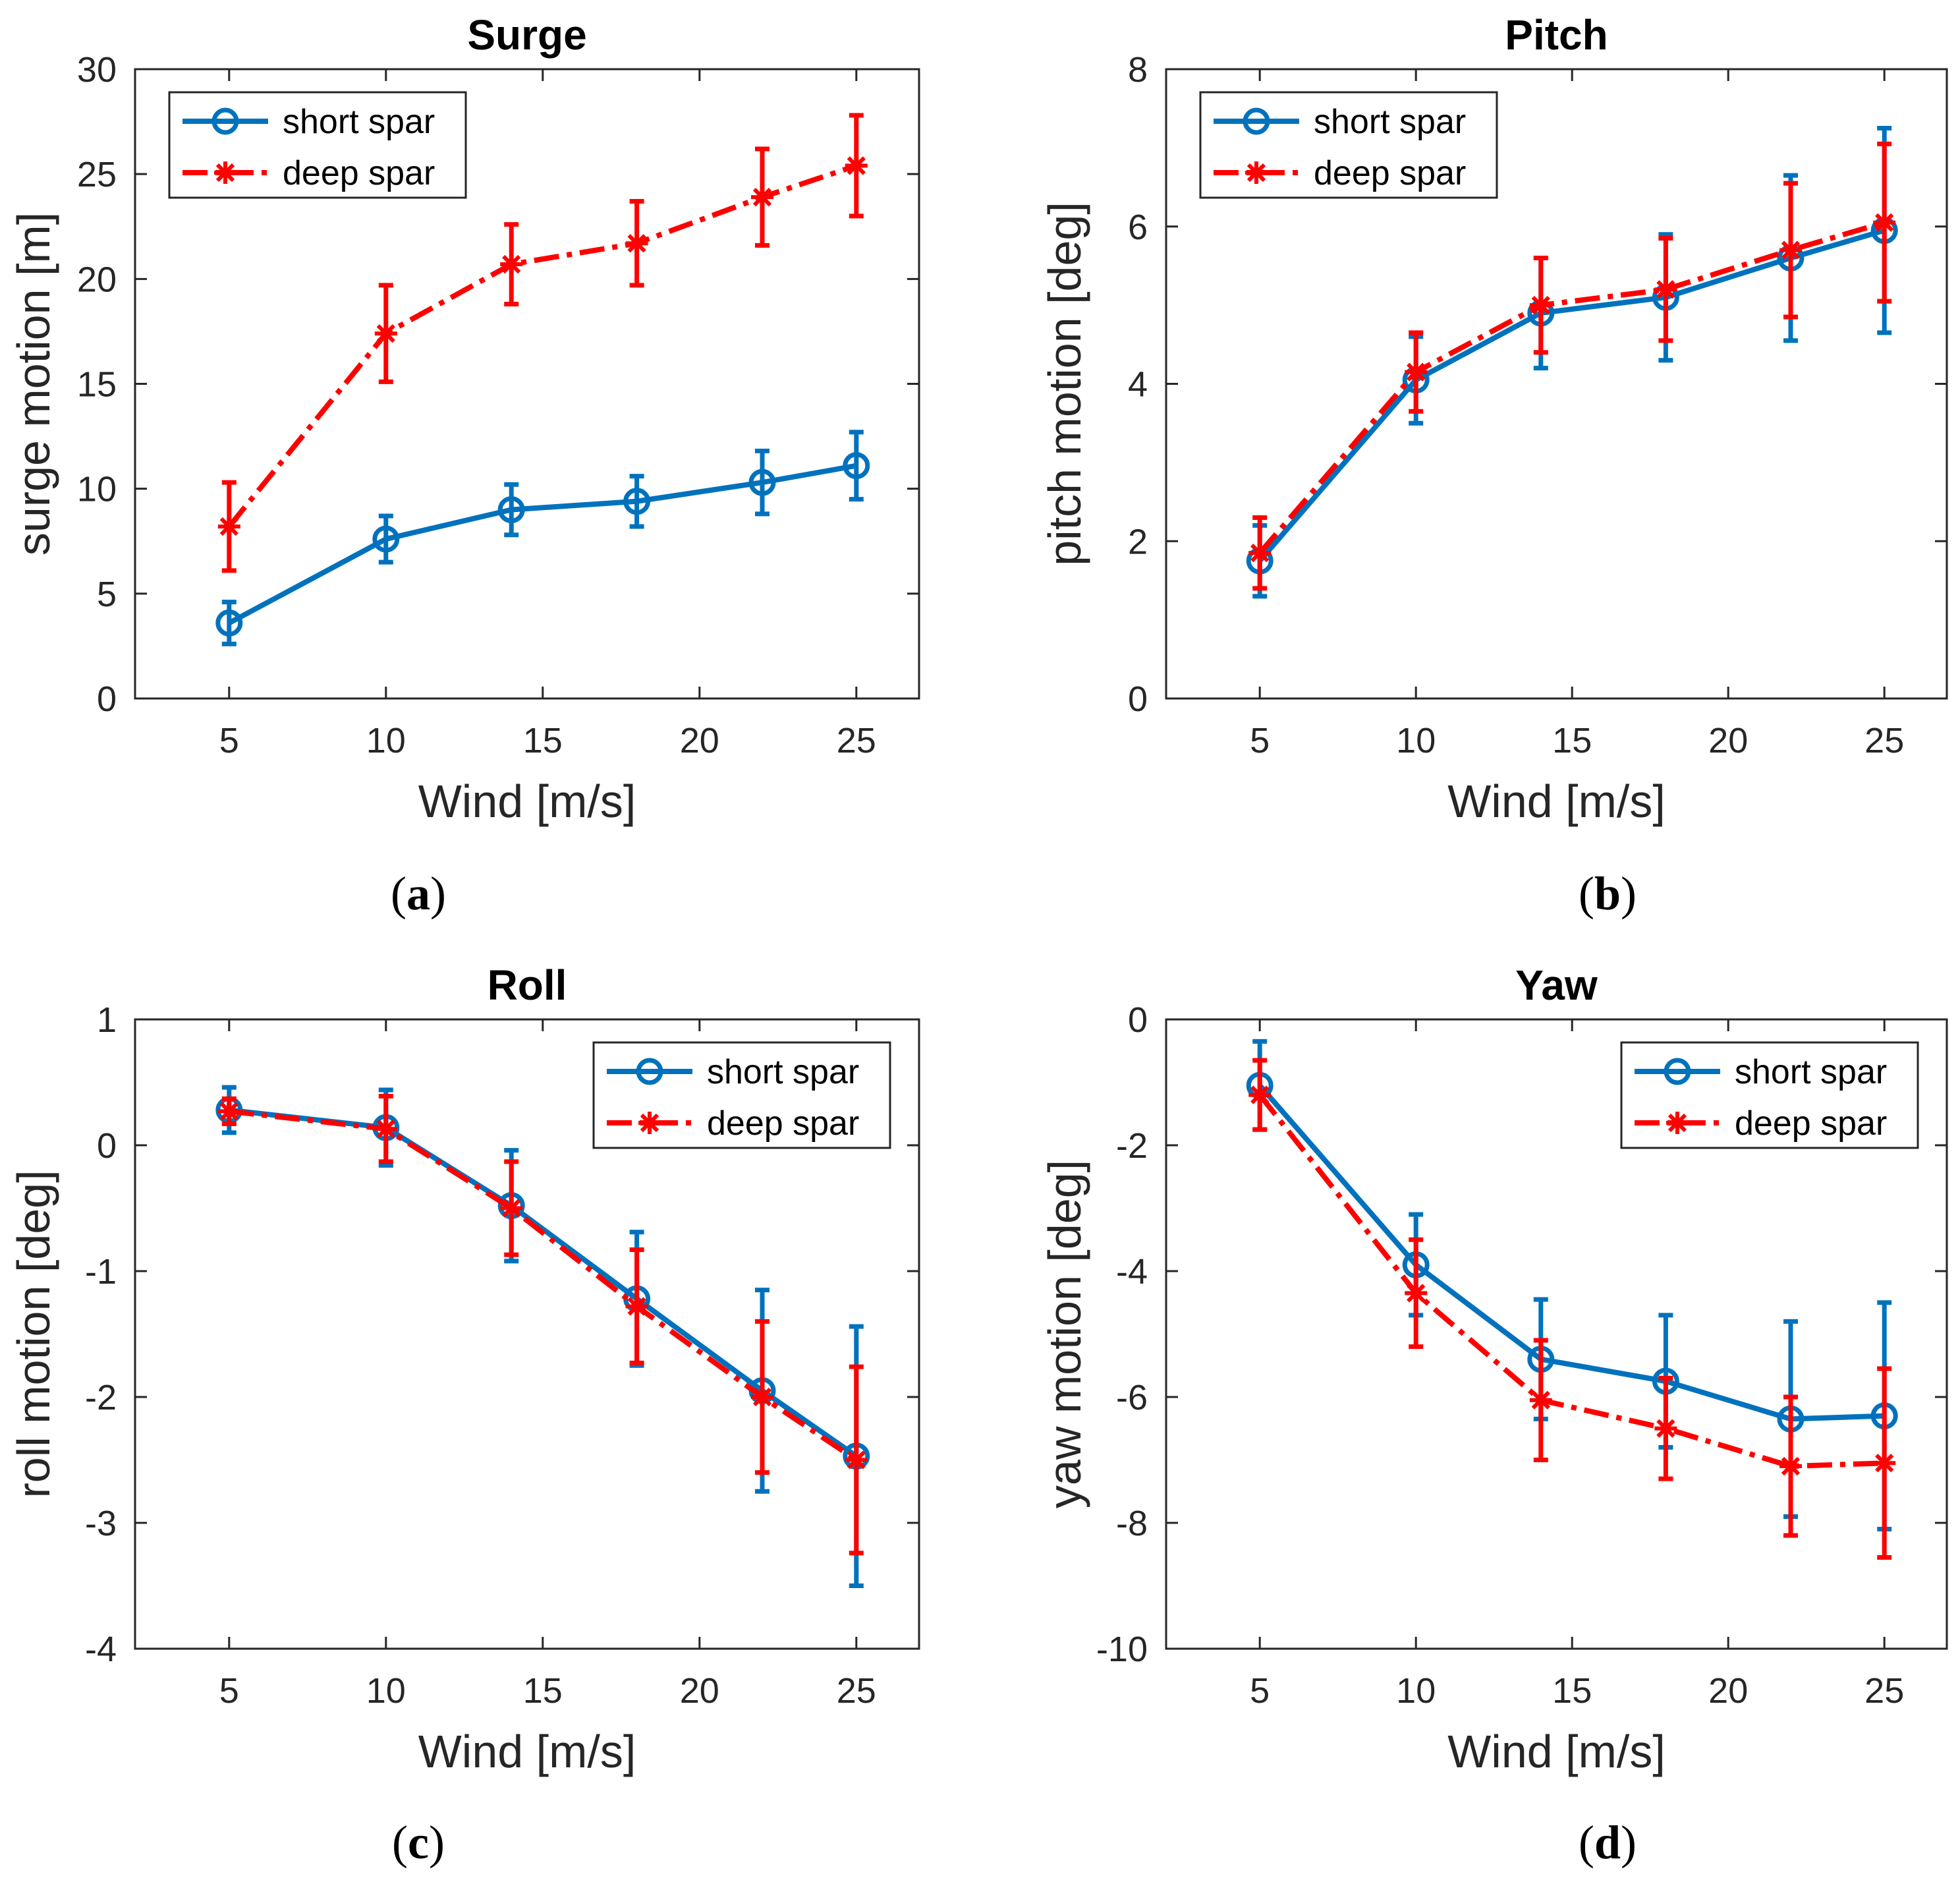  Describe the element at coordinates (1064, 384) in the screenshot. I see `y-axis-label: pitch motion [deg]` at that location.